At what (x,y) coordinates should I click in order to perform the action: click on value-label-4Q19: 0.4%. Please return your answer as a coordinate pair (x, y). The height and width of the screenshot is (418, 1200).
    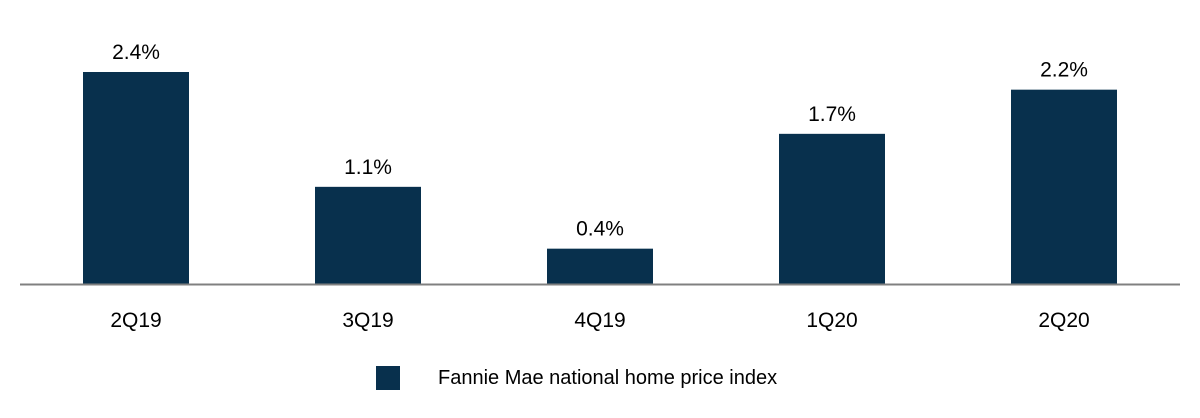
    Looking at the image, I should click on (600, 229).